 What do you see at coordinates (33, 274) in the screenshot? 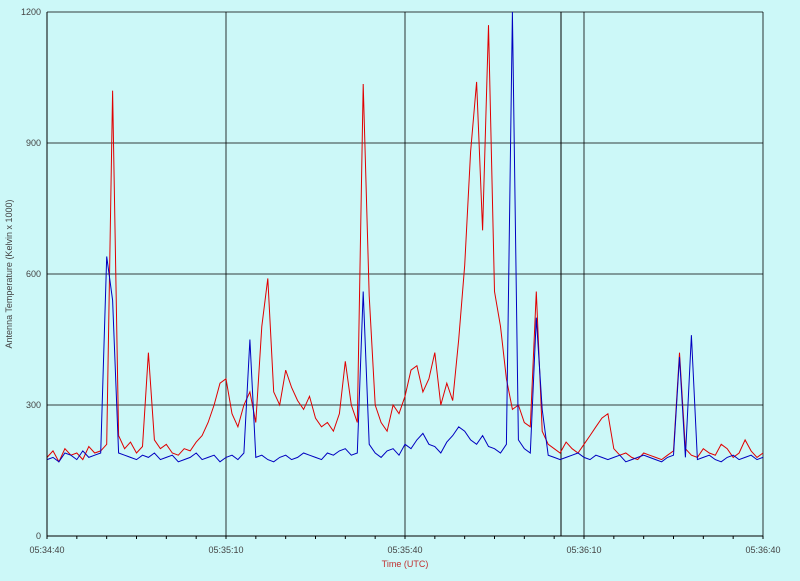
I see `y-tick-label: 600` at bounding box center [33, 274].